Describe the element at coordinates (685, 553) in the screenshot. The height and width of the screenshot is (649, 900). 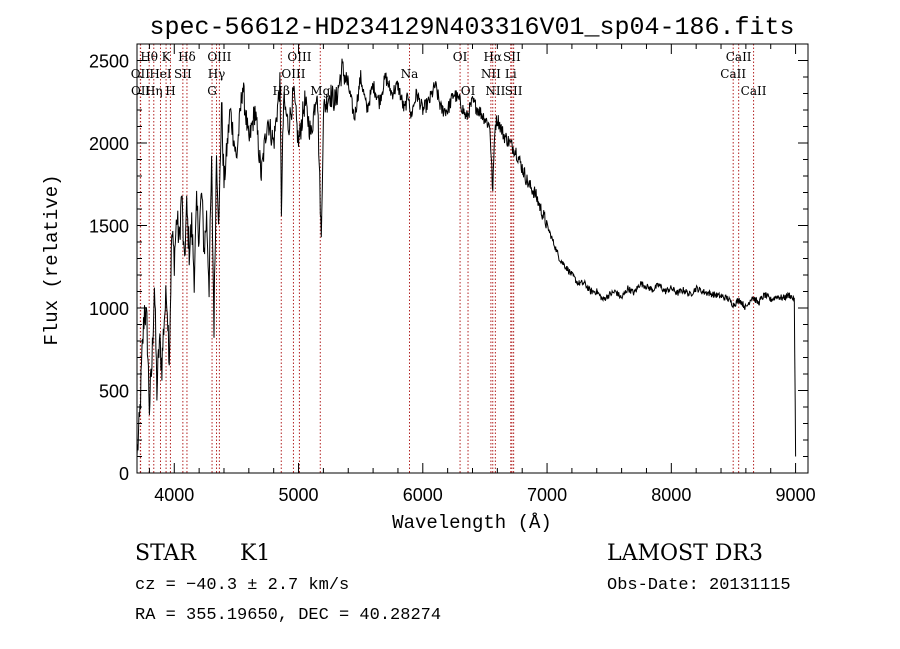
I see `survey-name: LAMOST DR3` at that location.